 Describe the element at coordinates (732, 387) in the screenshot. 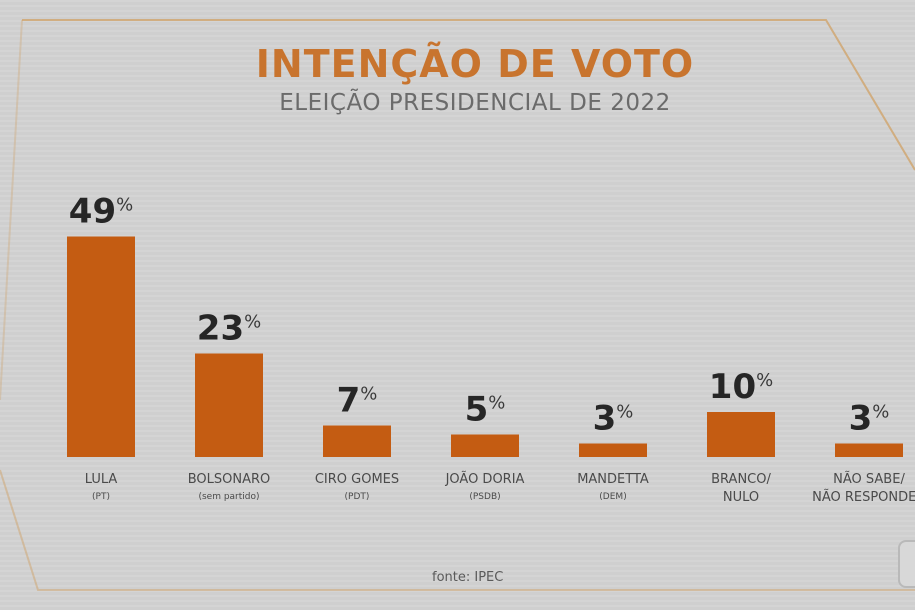

I see `data-label-value-5: 10` at that location.